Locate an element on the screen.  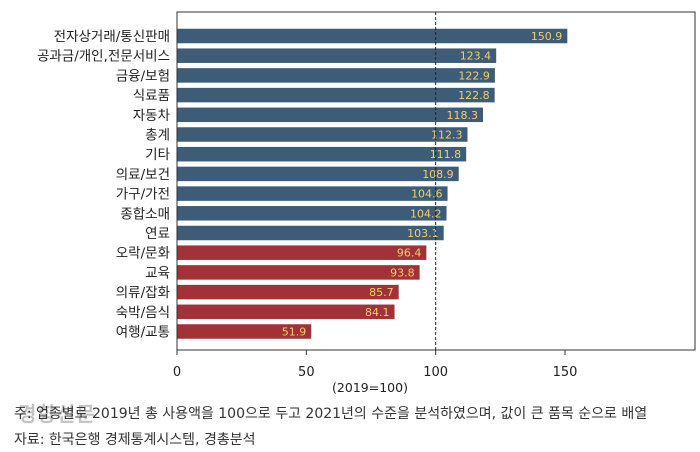
category-label: 의료/보건 is located at coordinates (143, 175).